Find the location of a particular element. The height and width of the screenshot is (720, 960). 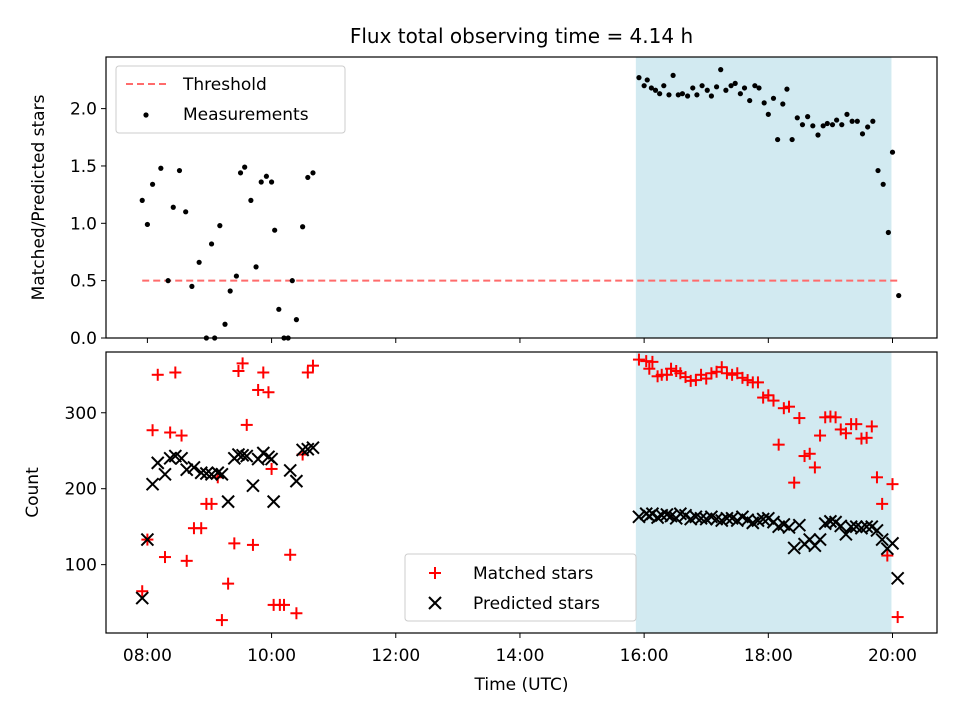

x-tick-label: 16:00 is located at coordinates (644, 656).